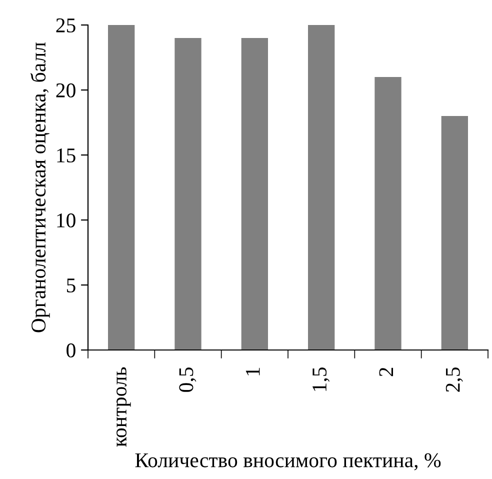 This screenshot has height=479, width=492. What do you see at coordinates (321, 379) in the screenshot?
I see `x-tick-label: 1,5` at bounding box center [321, 379].